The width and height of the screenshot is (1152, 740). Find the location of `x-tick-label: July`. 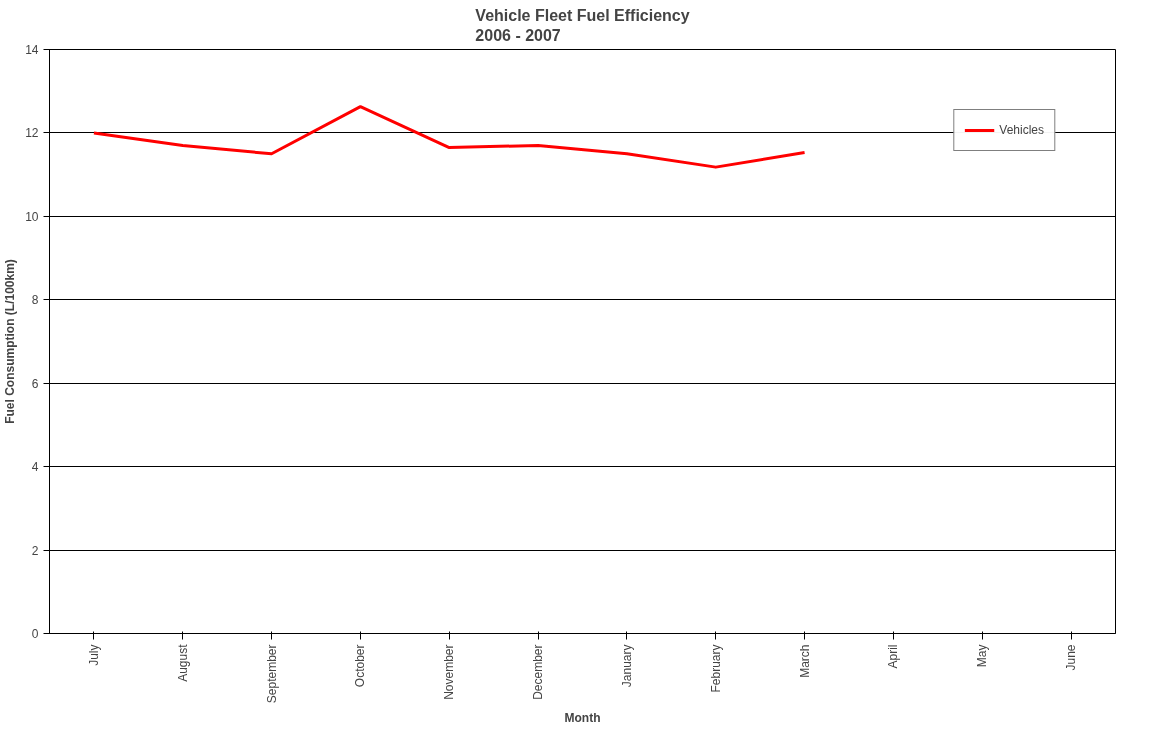

x-tick-label: July is located at coordinates (93, 655).